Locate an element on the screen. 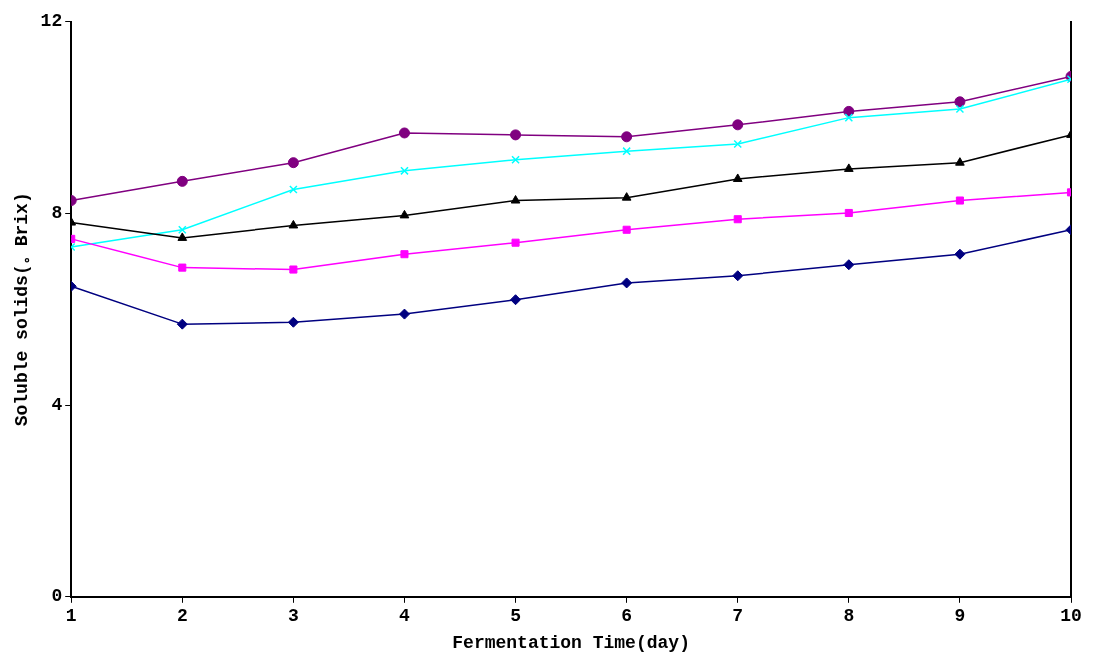 This screenshot has width=1107, height=666. y-tick-label: 8 is located at coordinates (57, 213).